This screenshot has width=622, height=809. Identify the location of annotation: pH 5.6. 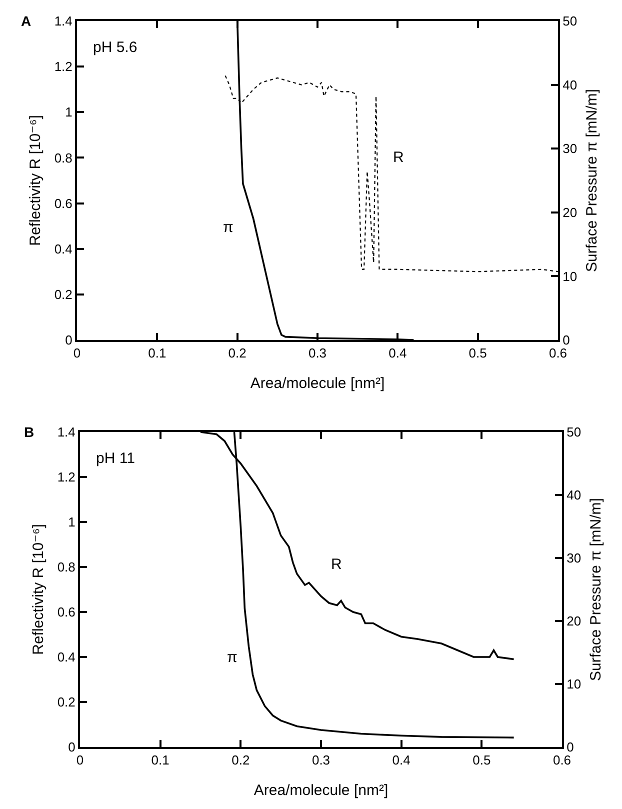
(115, 47).